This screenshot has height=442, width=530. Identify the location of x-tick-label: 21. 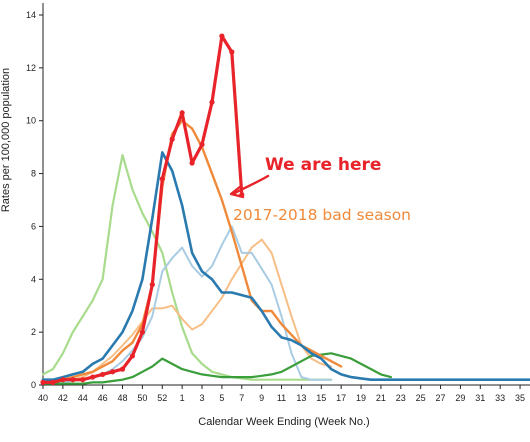
(381, 398).